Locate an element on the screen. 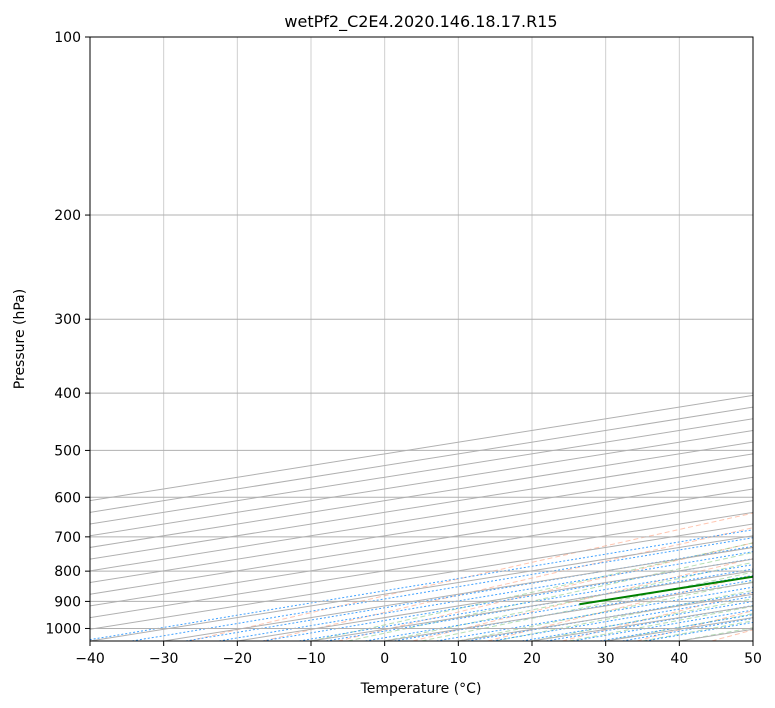 Image resolution: width=775 pixels, height=708 pixels. x-tick-label: 30 is located at coordinates (606, 659).